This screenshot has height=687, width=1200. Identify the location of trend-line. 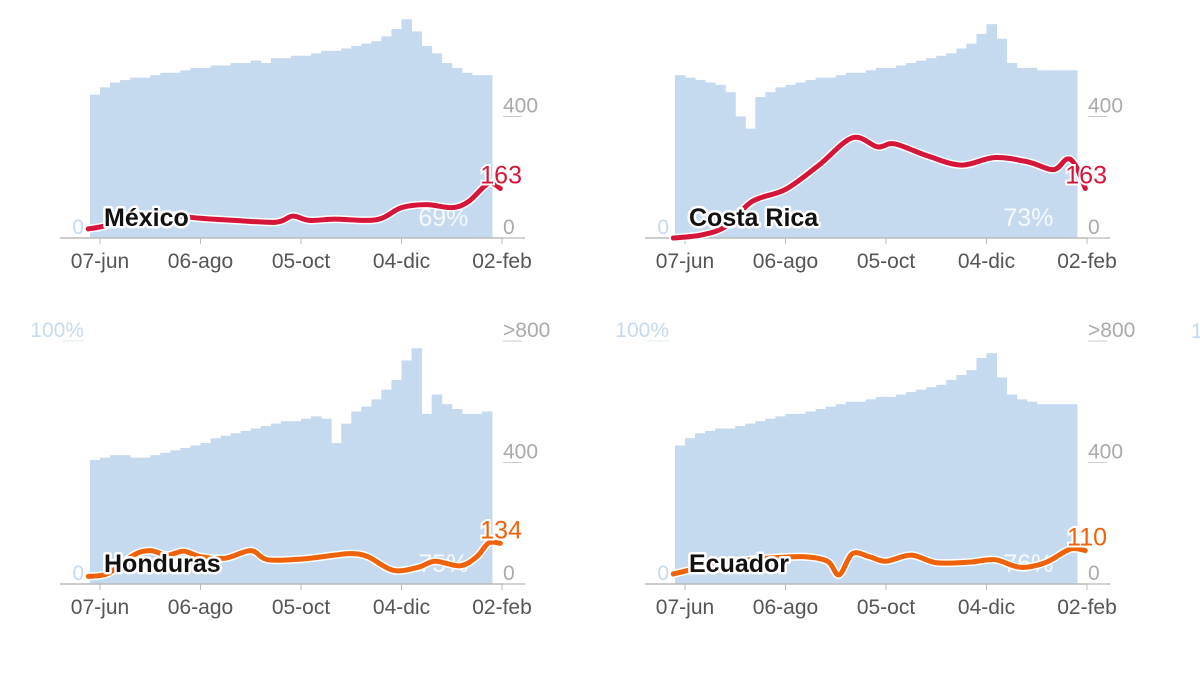
(294, 559).